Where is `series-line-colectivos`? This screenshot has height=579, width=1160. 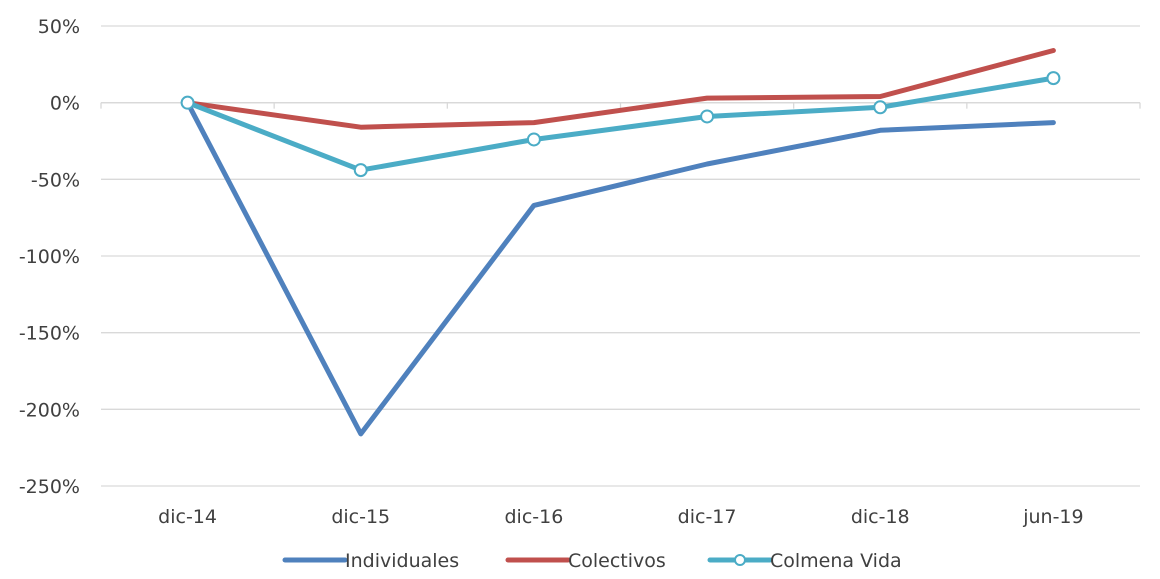 series-line-colectivos is located at coordinates (620, 89).